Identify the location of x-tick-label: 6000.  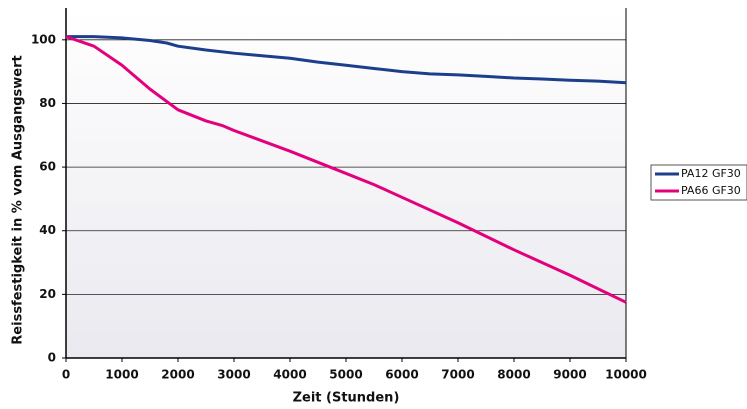
(401, 375).